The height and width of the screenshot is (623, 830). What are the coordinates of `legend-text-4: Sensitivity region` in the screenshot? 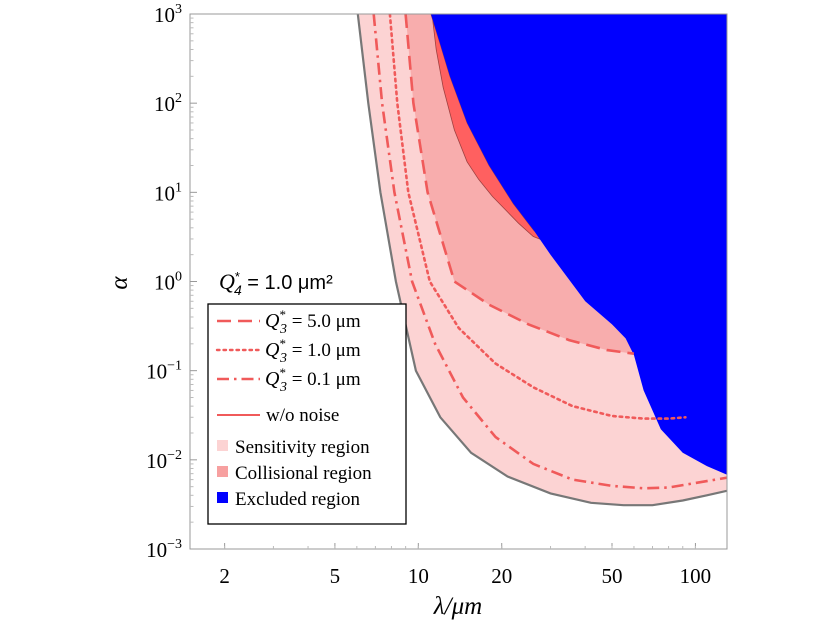 It's located at (302, 447).